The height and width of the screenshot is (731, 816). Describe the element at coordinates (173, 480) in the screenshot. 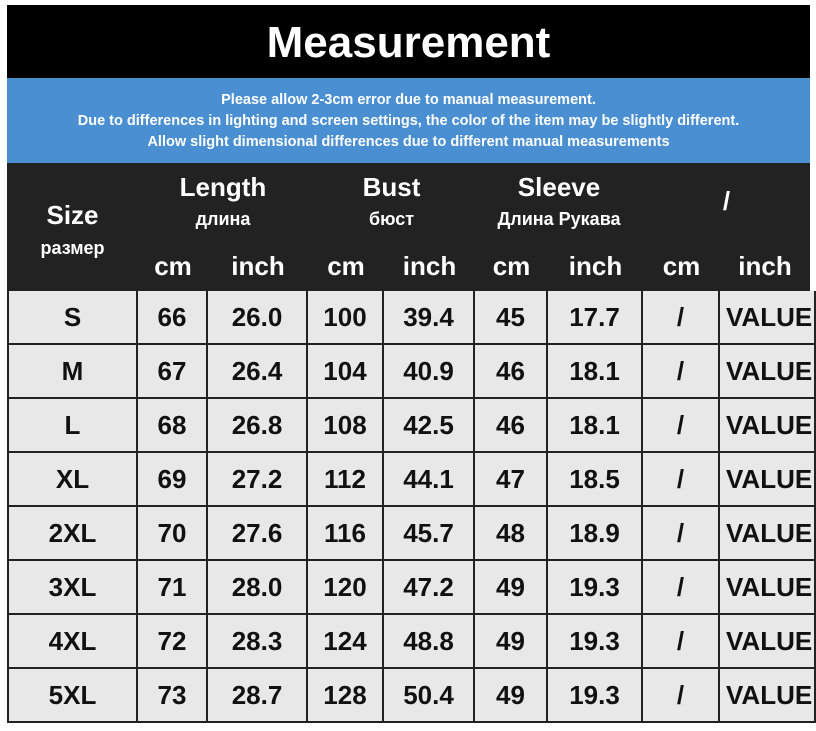

I see `value-cell: 69` at that location.